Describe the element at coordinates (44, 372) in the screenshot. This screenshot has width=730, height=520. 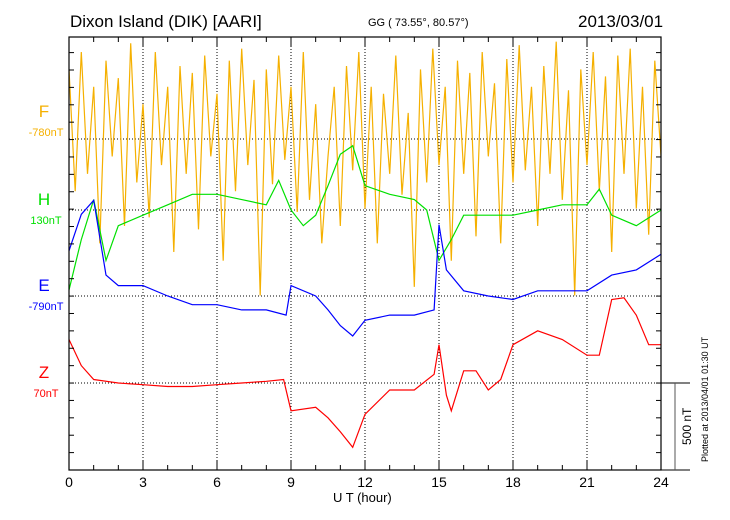
I see `component-label-z: Z` at that location.